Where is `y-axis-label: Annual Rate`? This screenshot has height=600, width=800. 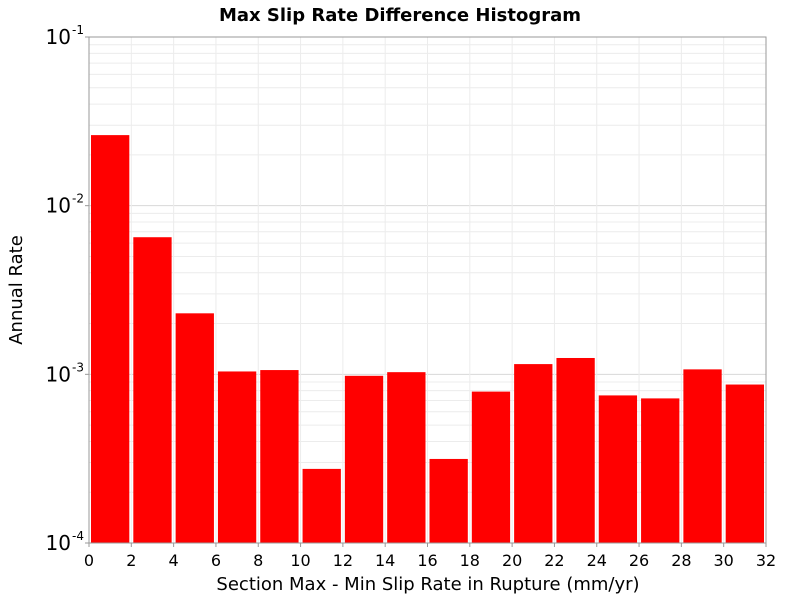
y-axis-label: Annual Rate is located at coordinates (16, 290).